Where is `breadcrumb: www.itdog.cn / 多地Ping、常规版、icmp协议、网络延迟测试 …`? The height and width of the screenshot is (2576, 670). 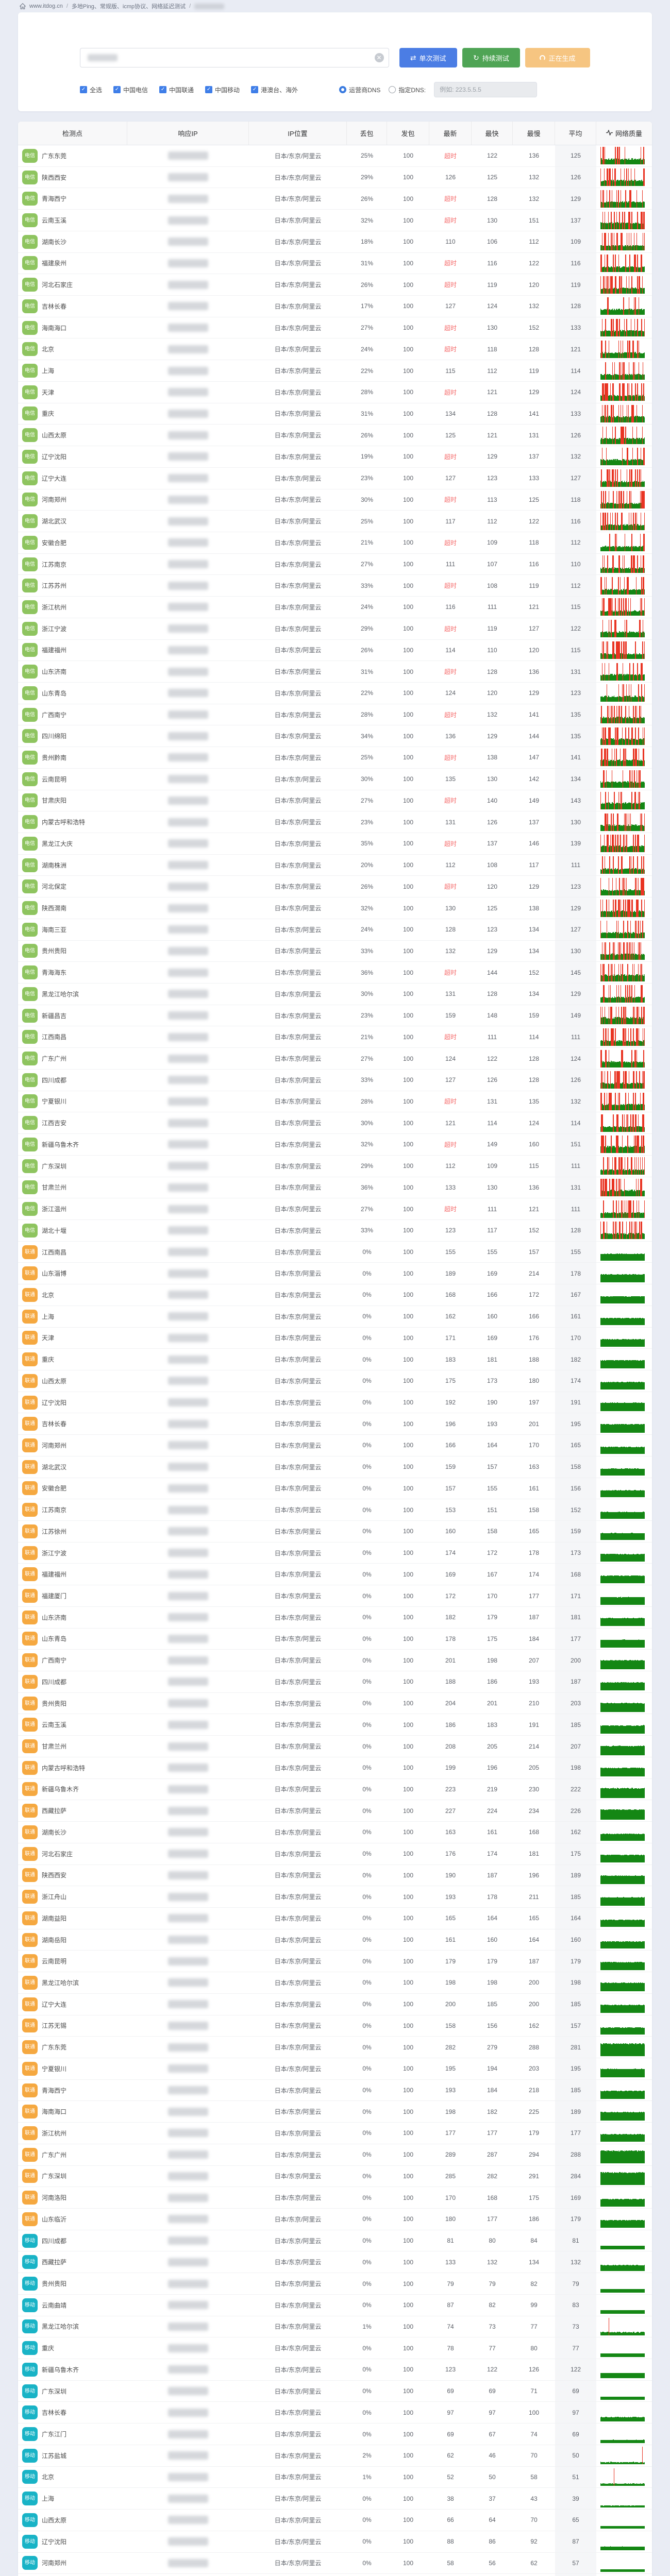
breadcrumb: www.itdog.cn / 多地Ping、常规版、icmp协议、网络延迟测试 … is located at coordinates (335, 6).